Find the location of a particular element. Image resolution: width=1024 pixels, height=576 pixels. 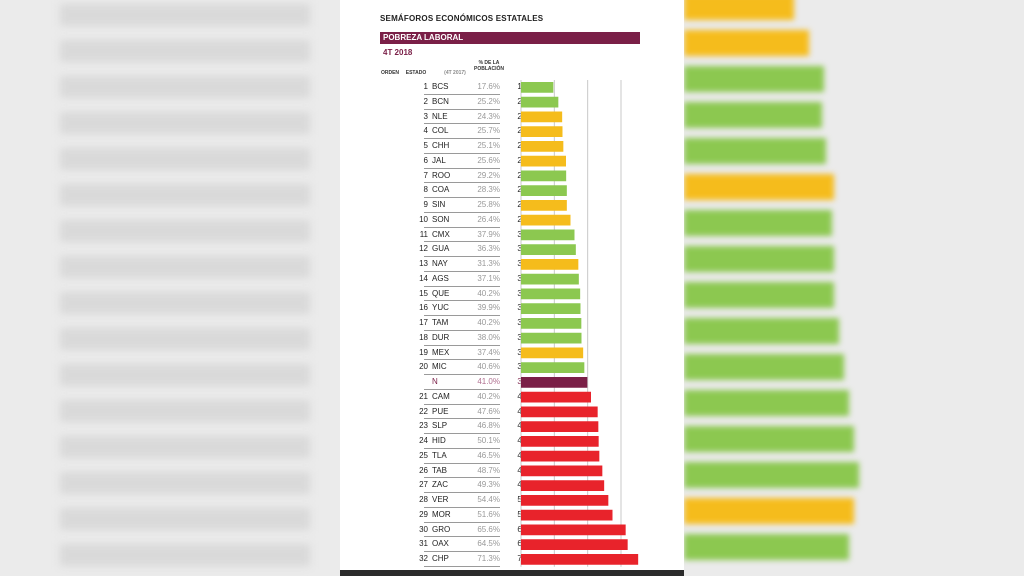

bar-chp is located at coordinates (580, 559).